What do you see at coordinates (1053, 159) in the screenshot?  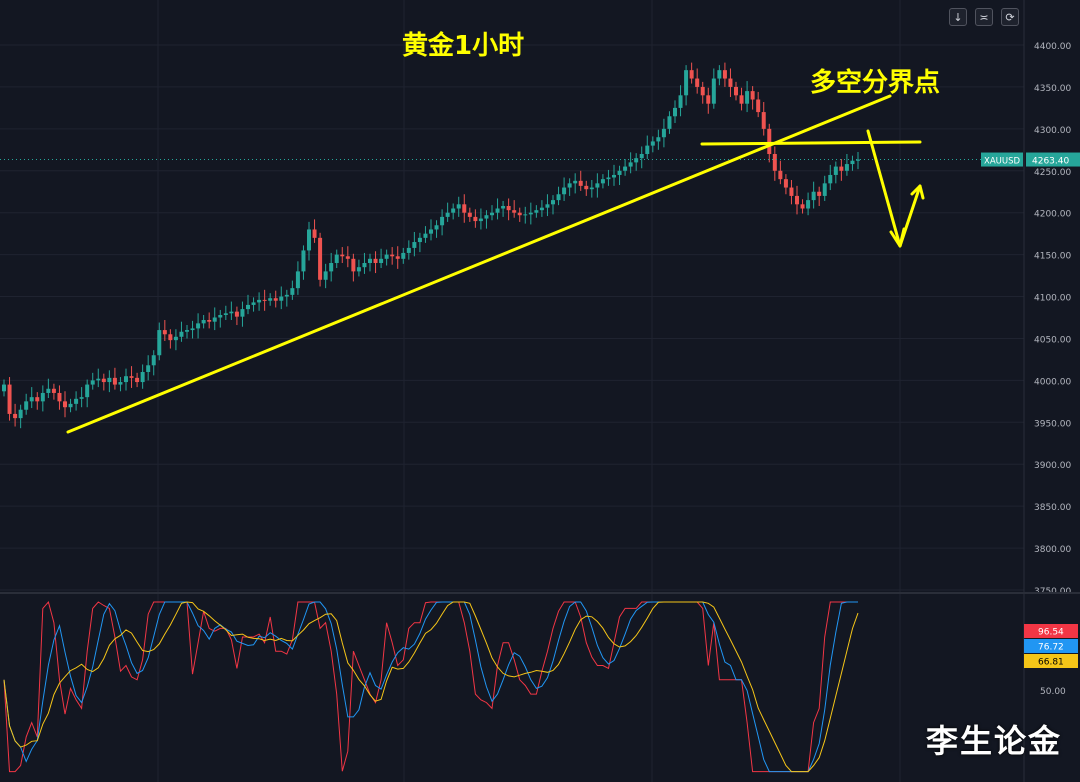 I see `last-price-tag-bg` at bounding box center [1053, 159].